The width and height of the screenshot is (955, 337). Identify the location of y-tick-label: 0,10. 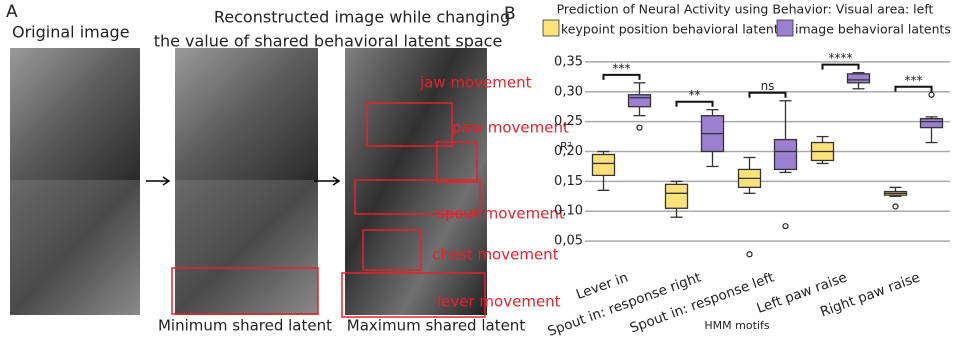
(568, 211).